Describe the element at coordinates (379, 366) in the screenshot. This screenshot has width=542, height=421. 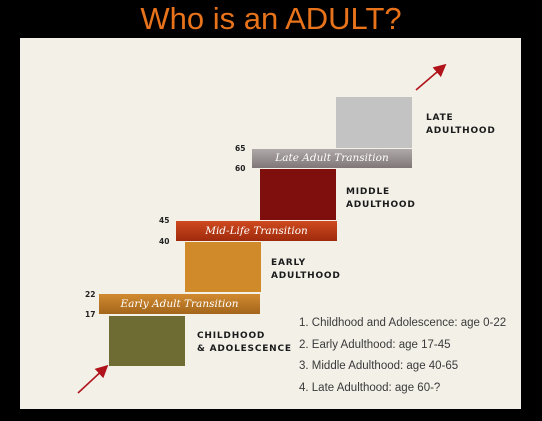
I see `legend-item: 3. Middle Adulthood: age 40-65` at that location.